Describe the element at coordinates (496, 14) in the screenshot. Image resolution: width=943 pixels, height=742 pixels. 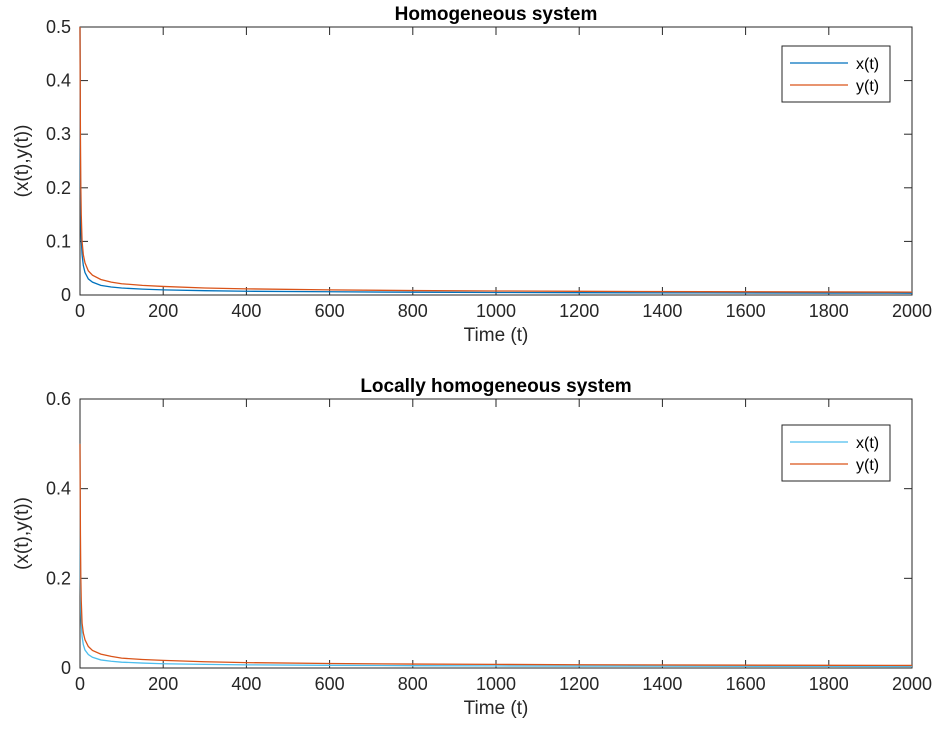
I see `chart-title: Homogeneous system` at that location.